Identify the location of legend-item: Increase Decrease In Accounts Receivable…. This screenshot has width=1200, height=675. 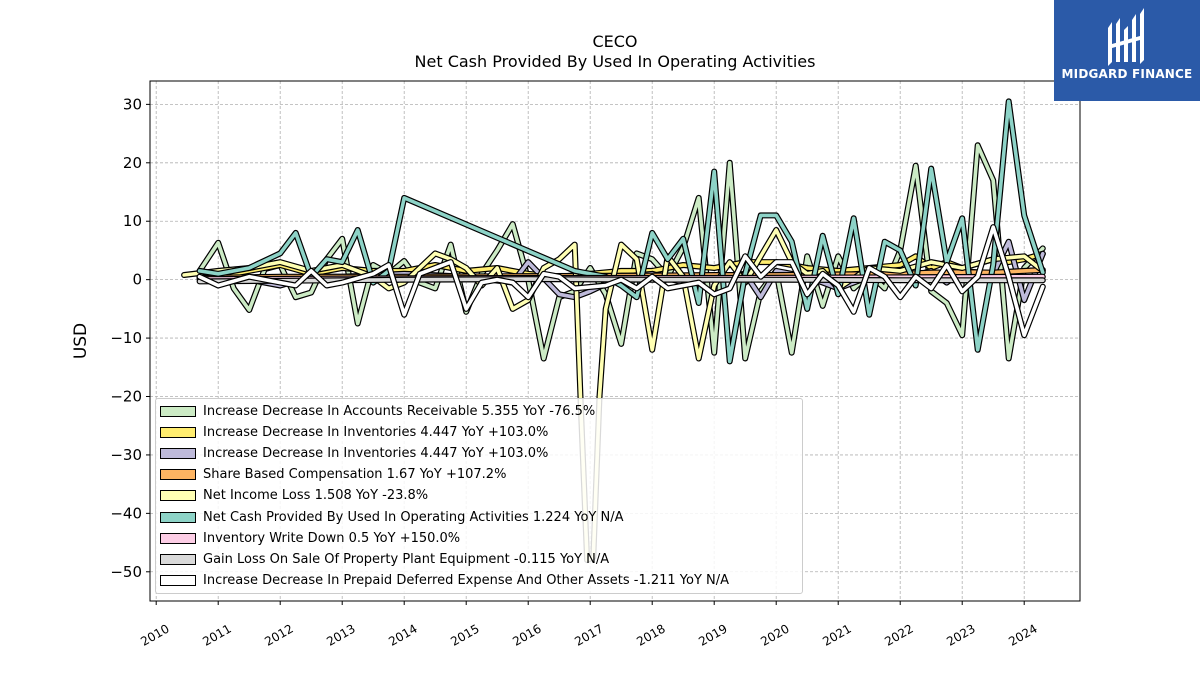
(377, 411).